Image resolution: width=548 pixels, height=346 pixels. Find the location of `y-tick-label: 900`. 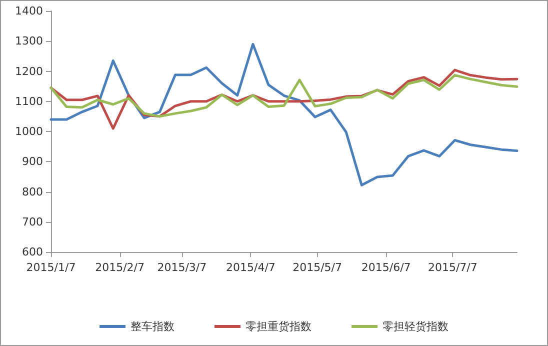

y-tick-label: 900 is located at coordinates (32, 161).